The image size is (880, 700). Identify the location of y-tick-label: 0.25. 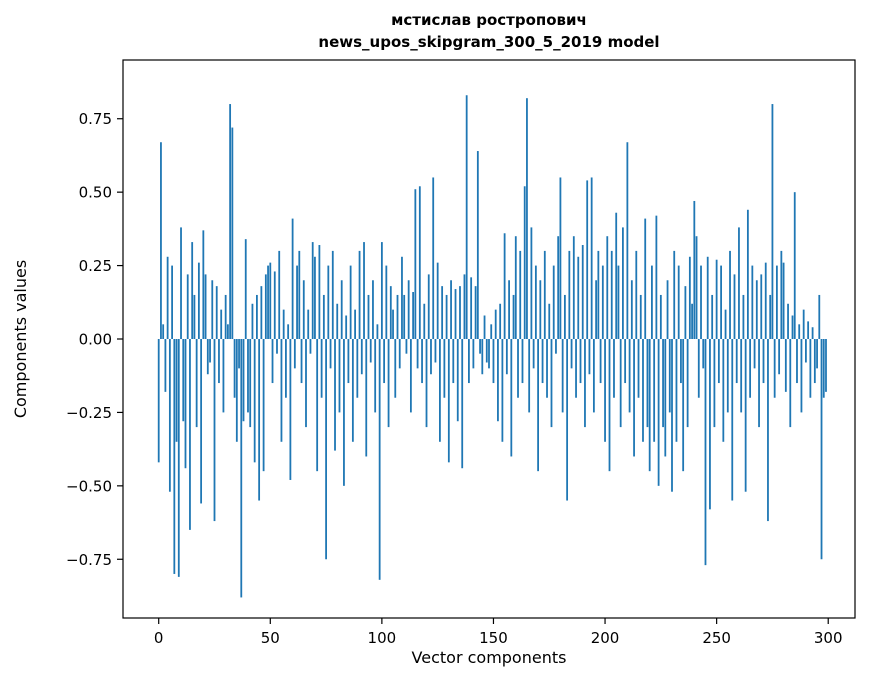
(95, 266).